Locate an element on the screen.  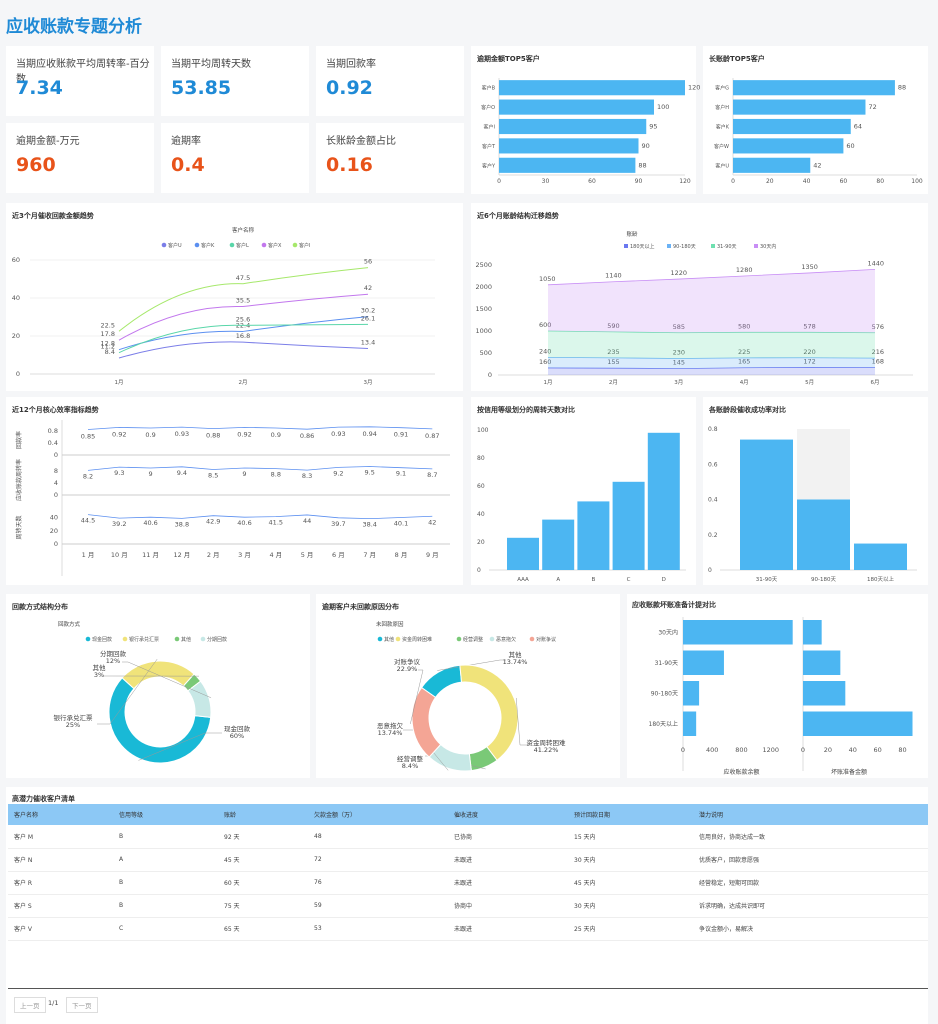
chart-card-aging-trend: 近6个月账龄结构迁移趋势 is located at coordinates (699, 297).